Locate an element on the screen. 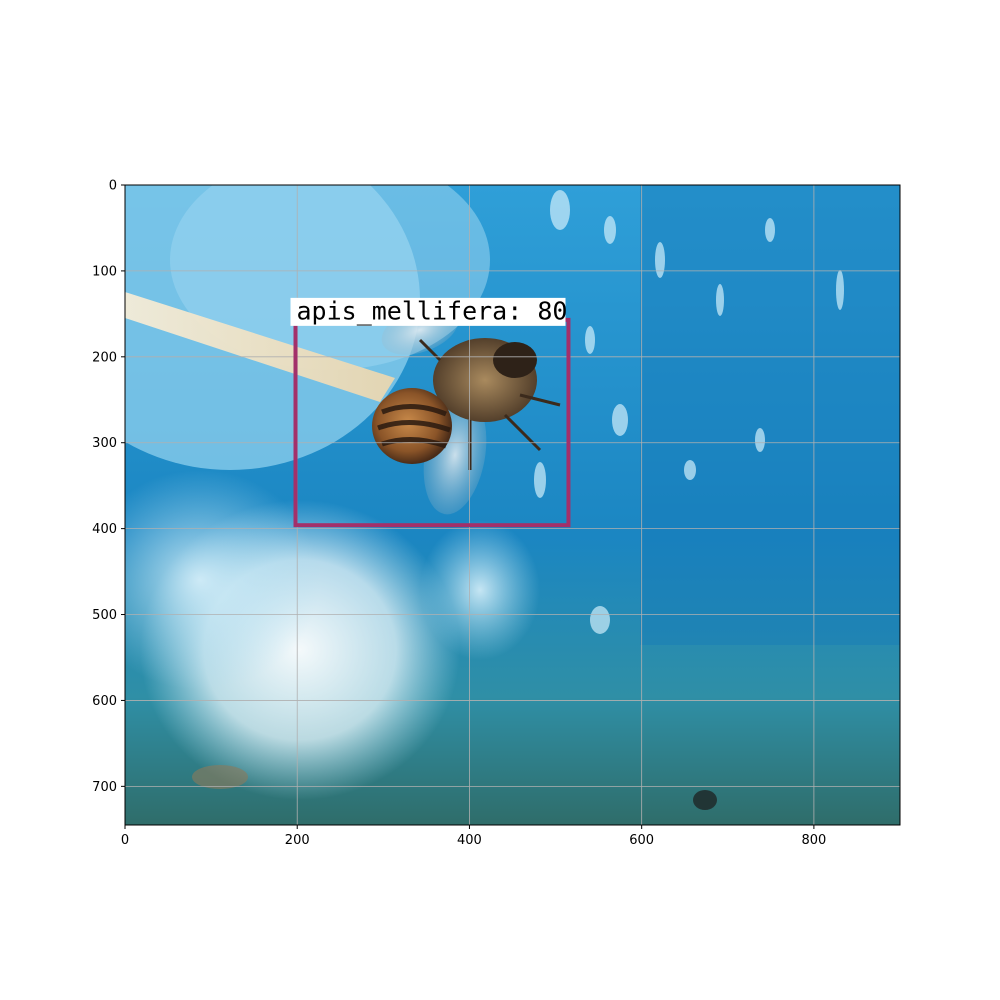 This screenshot has width=1000, height=1000. x-tick-label: 800 is located at coordinates (813, 840).